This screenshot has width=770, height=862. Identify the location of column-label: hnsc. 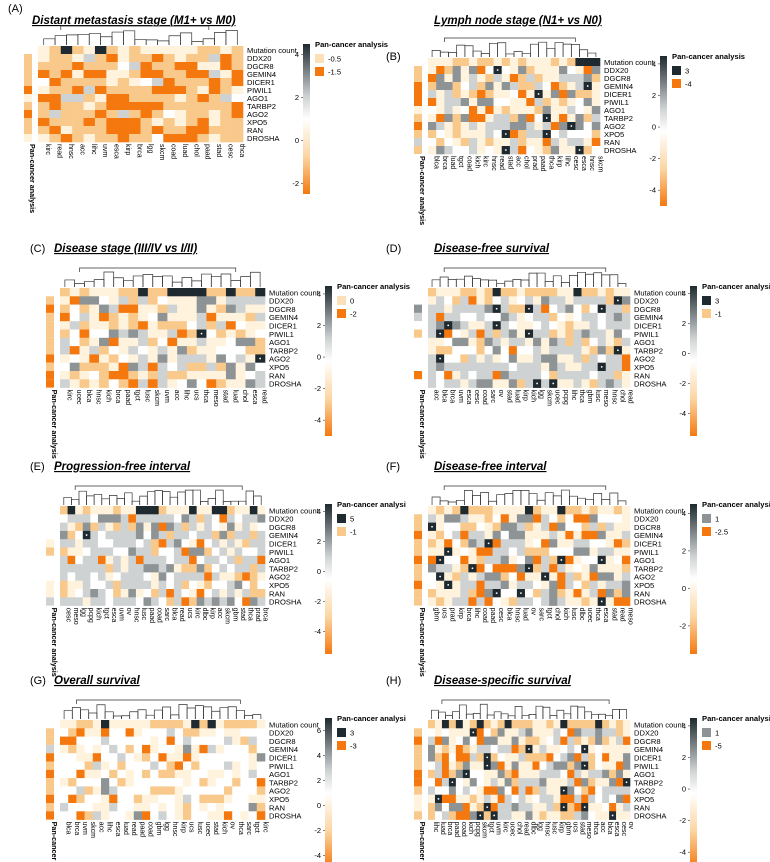
(98, 397).